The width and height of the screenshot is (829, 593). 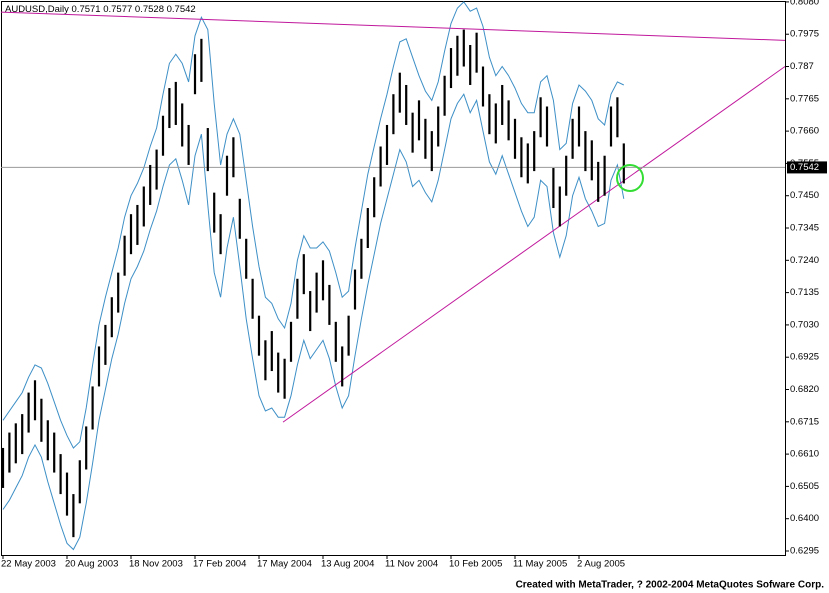 I want to click on y-tick-label: 0.7030, so click(x=804, y=324).